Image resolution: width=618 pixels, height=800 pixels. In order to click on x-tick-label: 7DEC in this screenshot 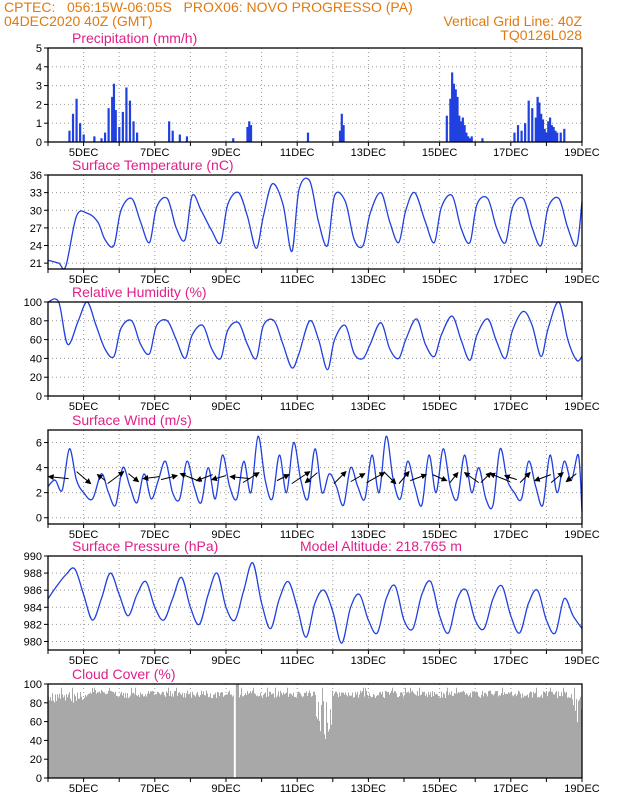, I will do `click(154, 153)`.